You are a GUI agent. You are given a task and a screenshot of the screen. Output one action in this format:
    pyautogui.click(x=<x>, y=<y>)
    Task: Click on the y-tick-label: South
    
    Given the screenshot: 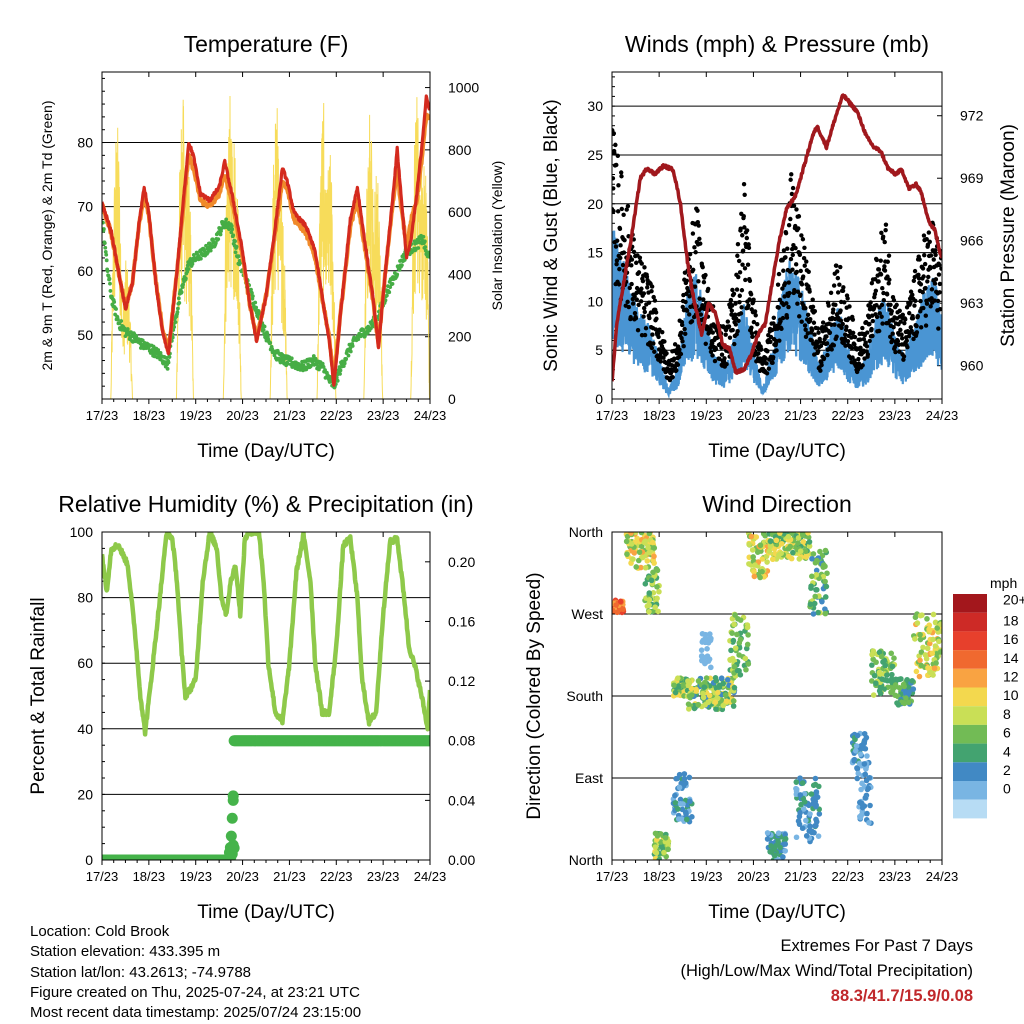 What is the action you would take?
    pyautogui.click(x=584, y=696)
    